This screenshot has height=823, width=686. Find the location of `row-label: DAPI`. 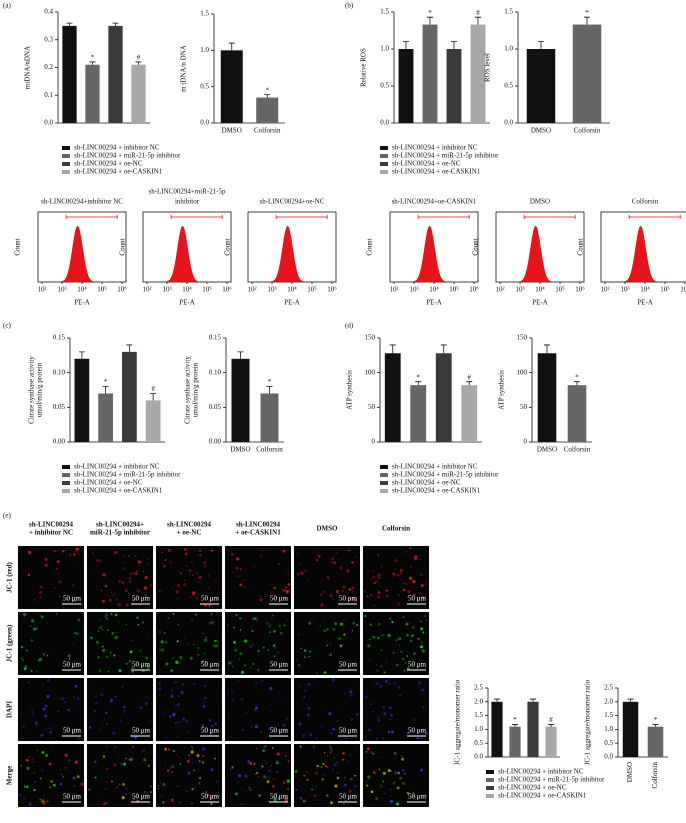

row-label: DAPI is located at coordinates (10, 709).